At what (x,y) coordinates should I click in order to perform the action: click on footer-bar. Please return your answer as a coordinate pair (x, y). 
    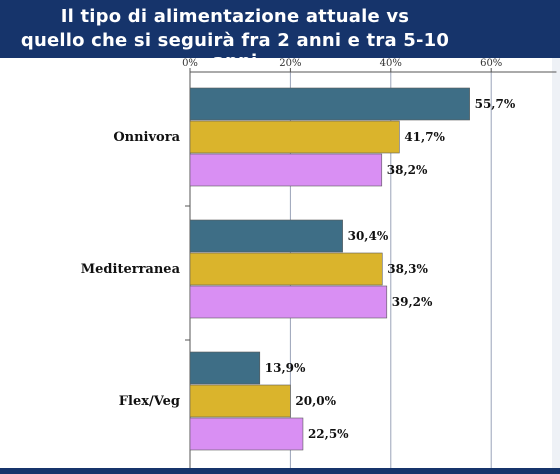
    Looking at the image, I should click on (280, 471).